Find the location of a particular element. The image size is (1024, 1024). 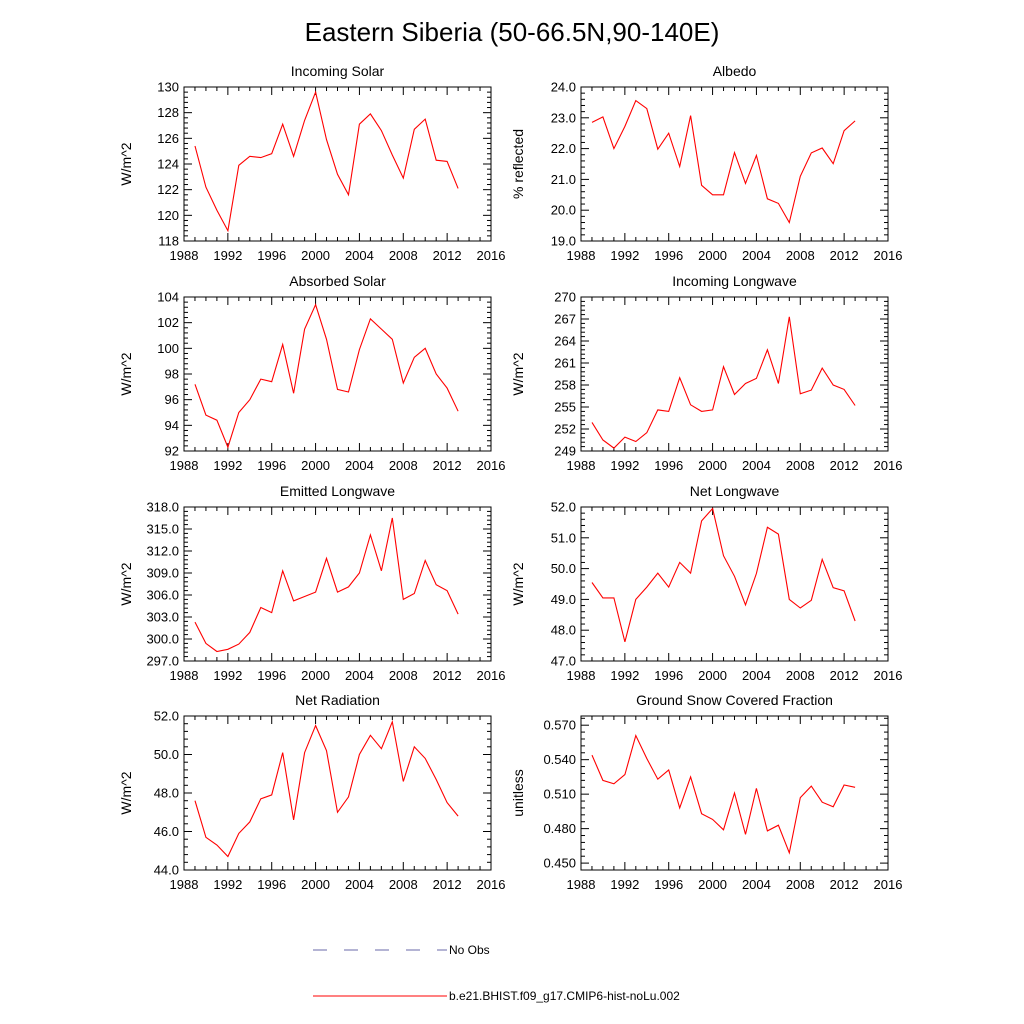

panel-title: Incoming Longwave is located at coordinates (734, 281).